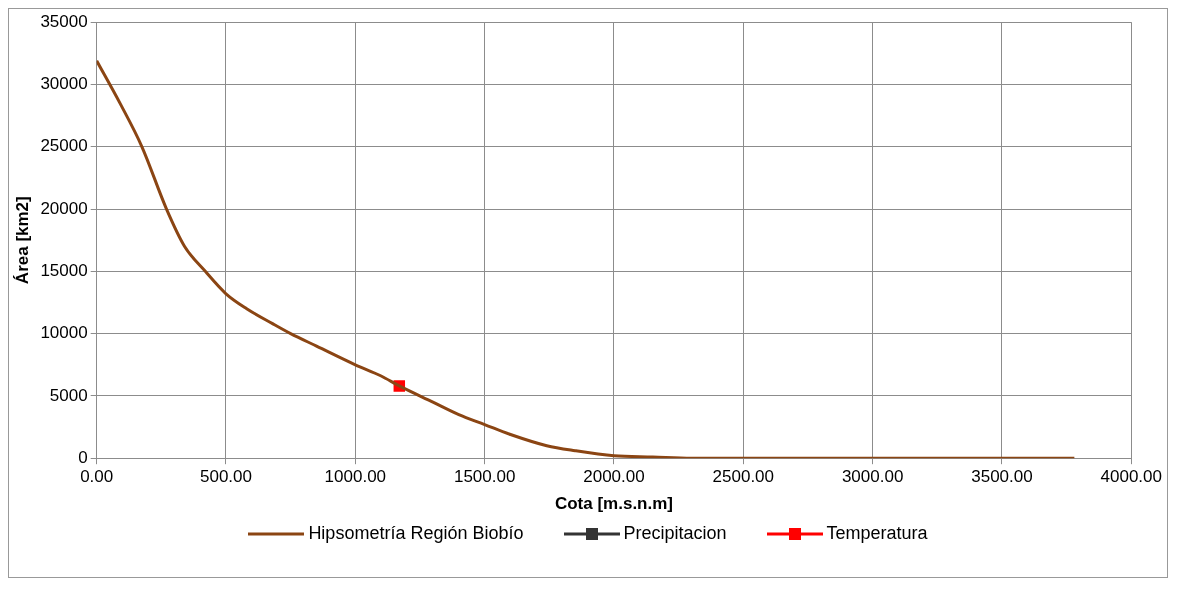  What do you see at coordinates (614, 504) in the screenshot?
I see `x-axis-title: Cota [m.s.n.m]` at bounding box center [614, 504].